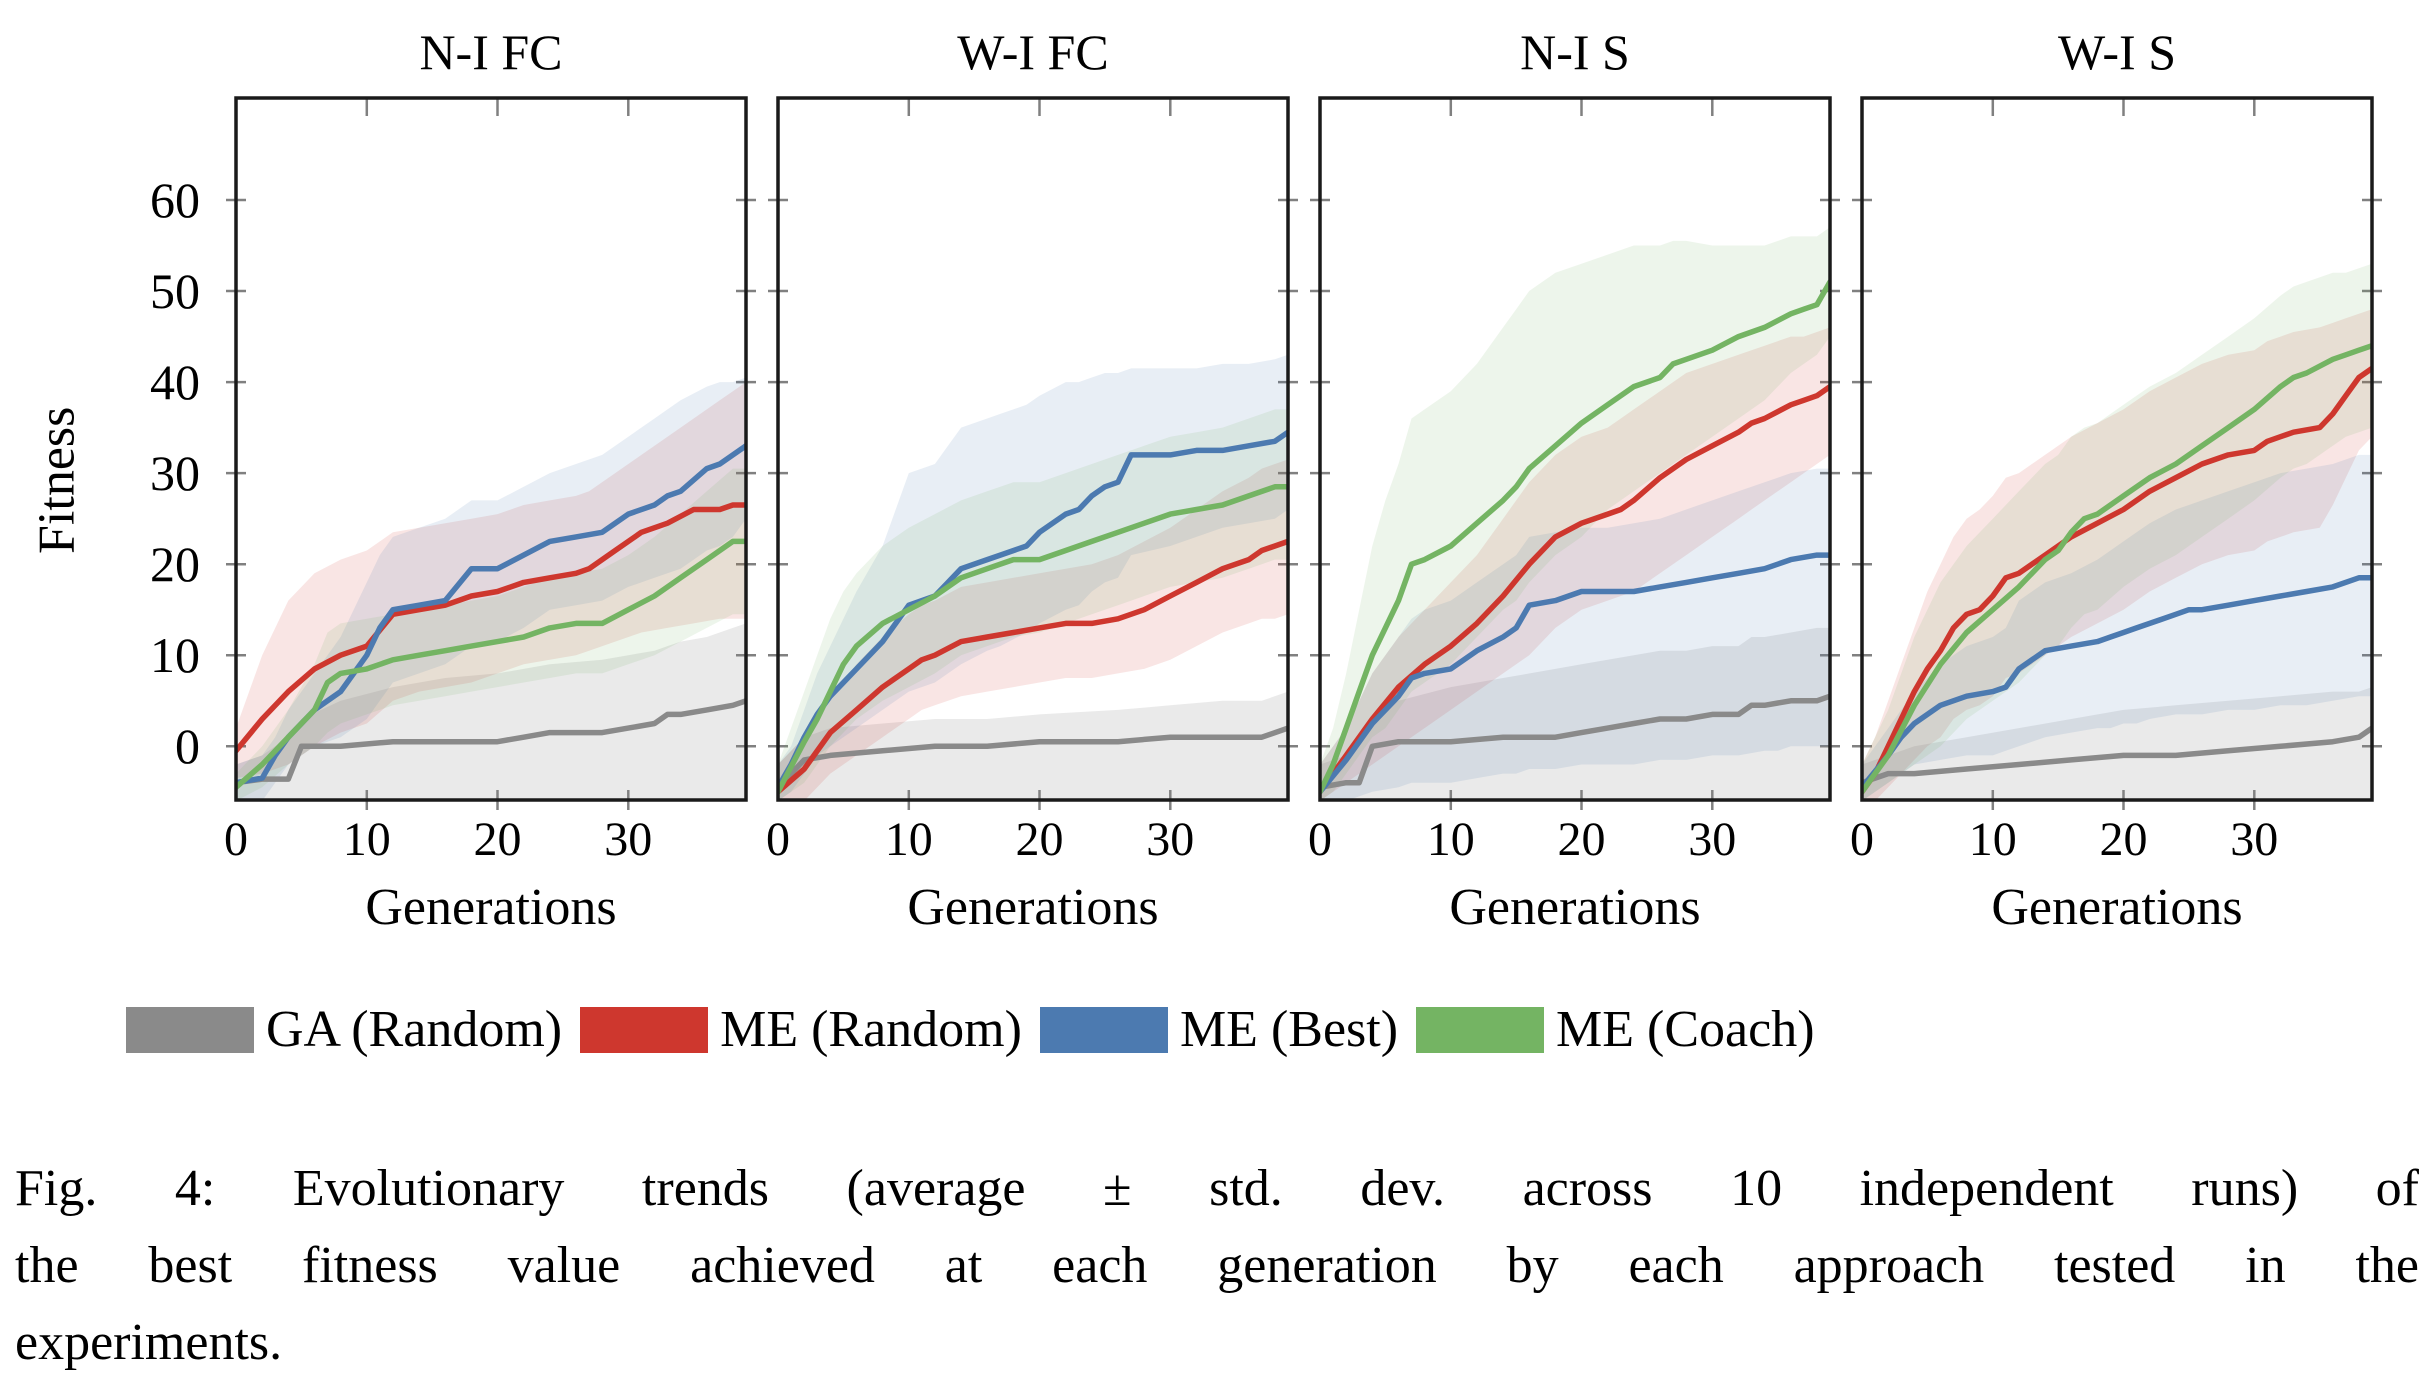 The image size is (2434, 1389). I want to click on y-tick-label: 50, so click(175, 291).